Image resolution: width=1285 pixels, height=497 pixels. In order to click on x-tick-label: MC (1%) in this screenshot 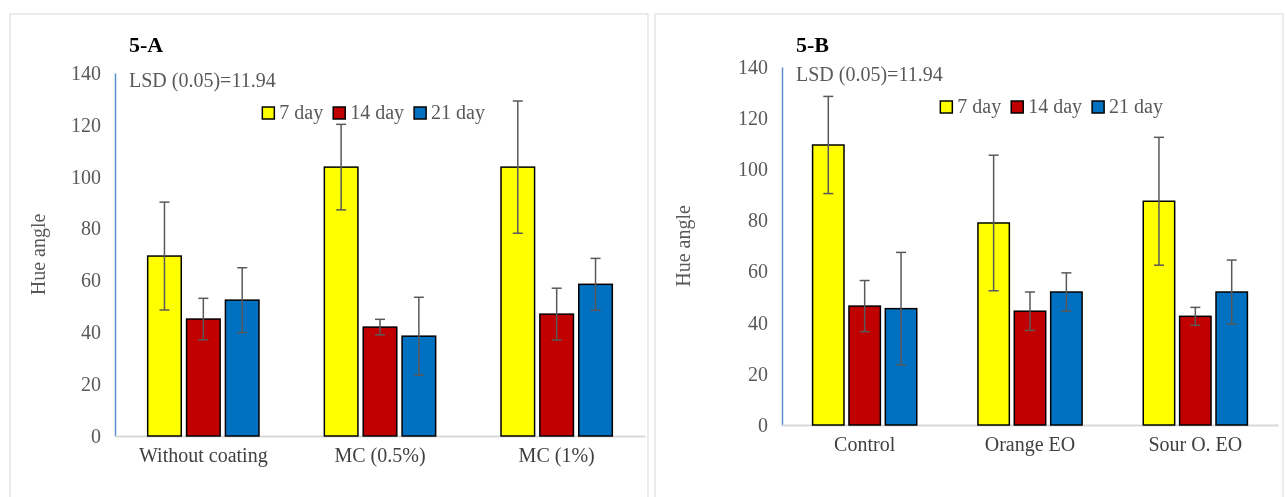, I will do `click(556, 456)`.